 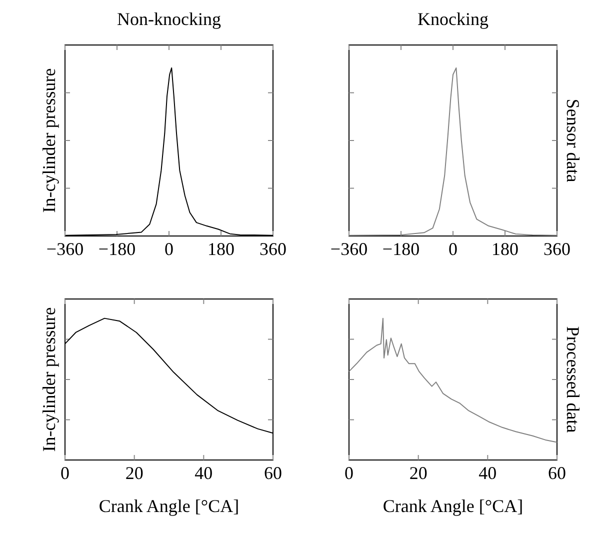 What do you see at coordinates (573, 379) in the screenshot?
I see `y2-axis-title: Processed data` at bounding box center [573, 379].